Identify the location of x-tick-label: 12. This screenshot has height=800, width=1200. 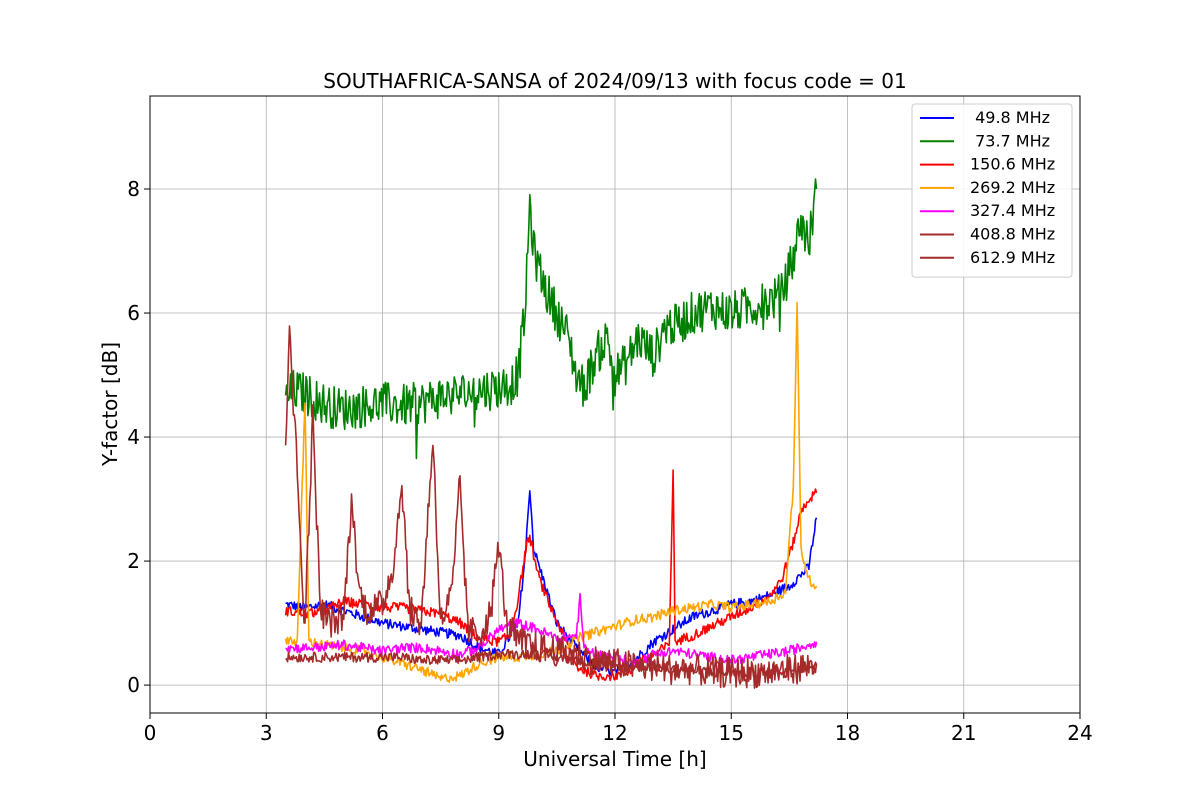
(614, 733).